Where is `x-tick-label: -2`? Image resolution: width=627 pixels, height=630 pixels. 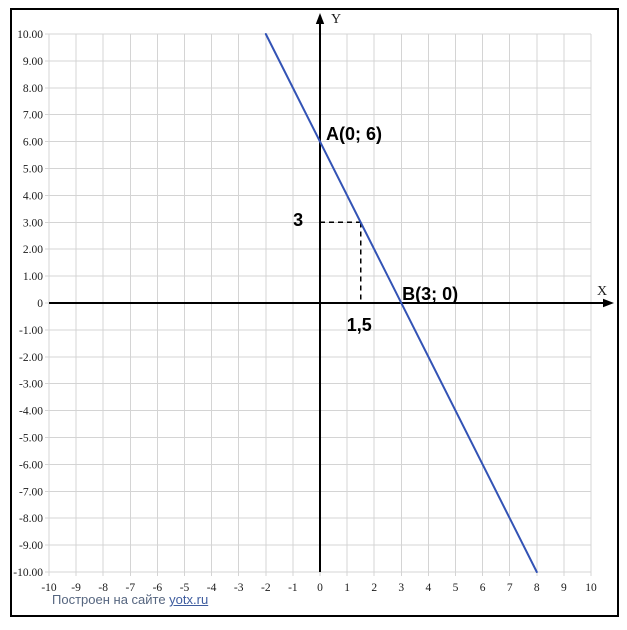
x-tick-label: -2 is located at coordinates (266, 588).